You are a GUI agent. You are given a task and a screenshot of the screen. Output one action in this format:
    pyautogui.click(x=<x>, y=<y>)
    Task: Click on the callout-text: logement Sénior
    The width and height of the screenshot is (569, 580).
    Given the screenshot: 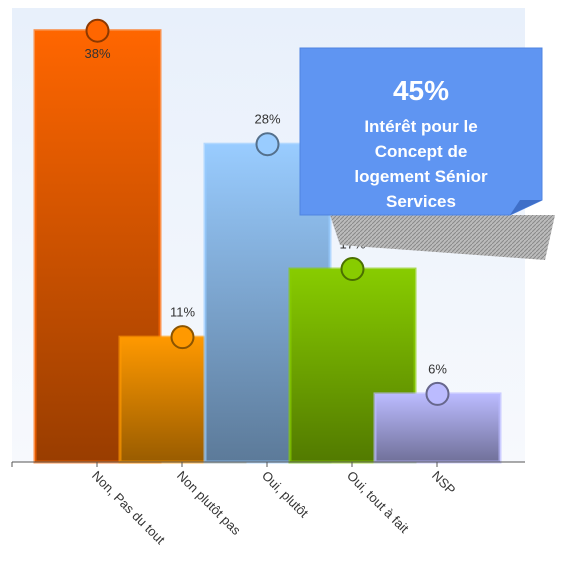 What is the action you would take?
    pyautogui.click(x=421, y=176)
    